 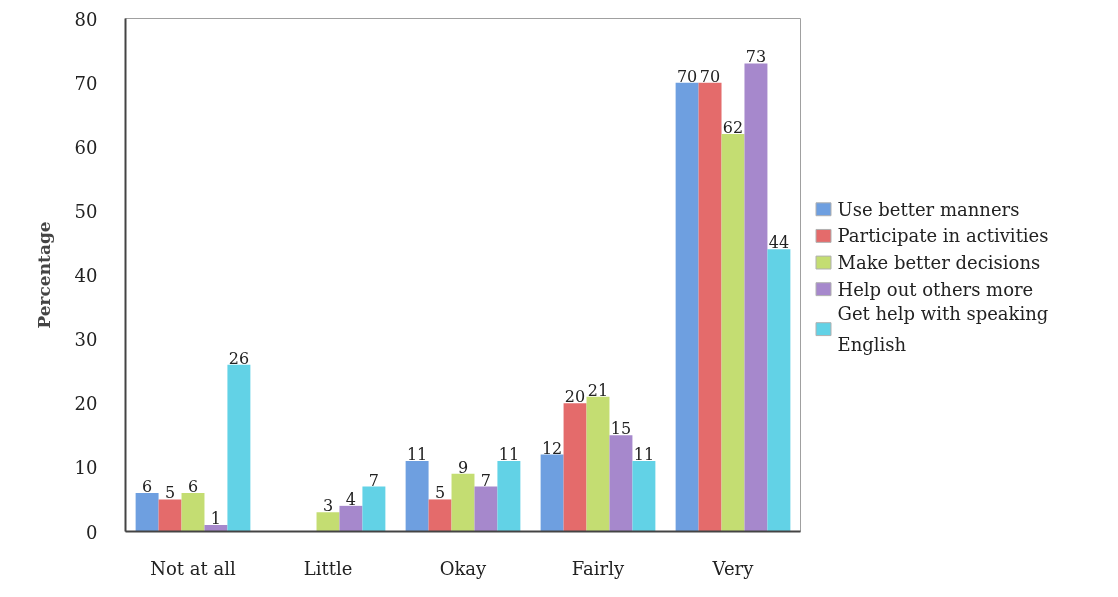 I want to click on data-label: 15, so click(x=621, y=429).